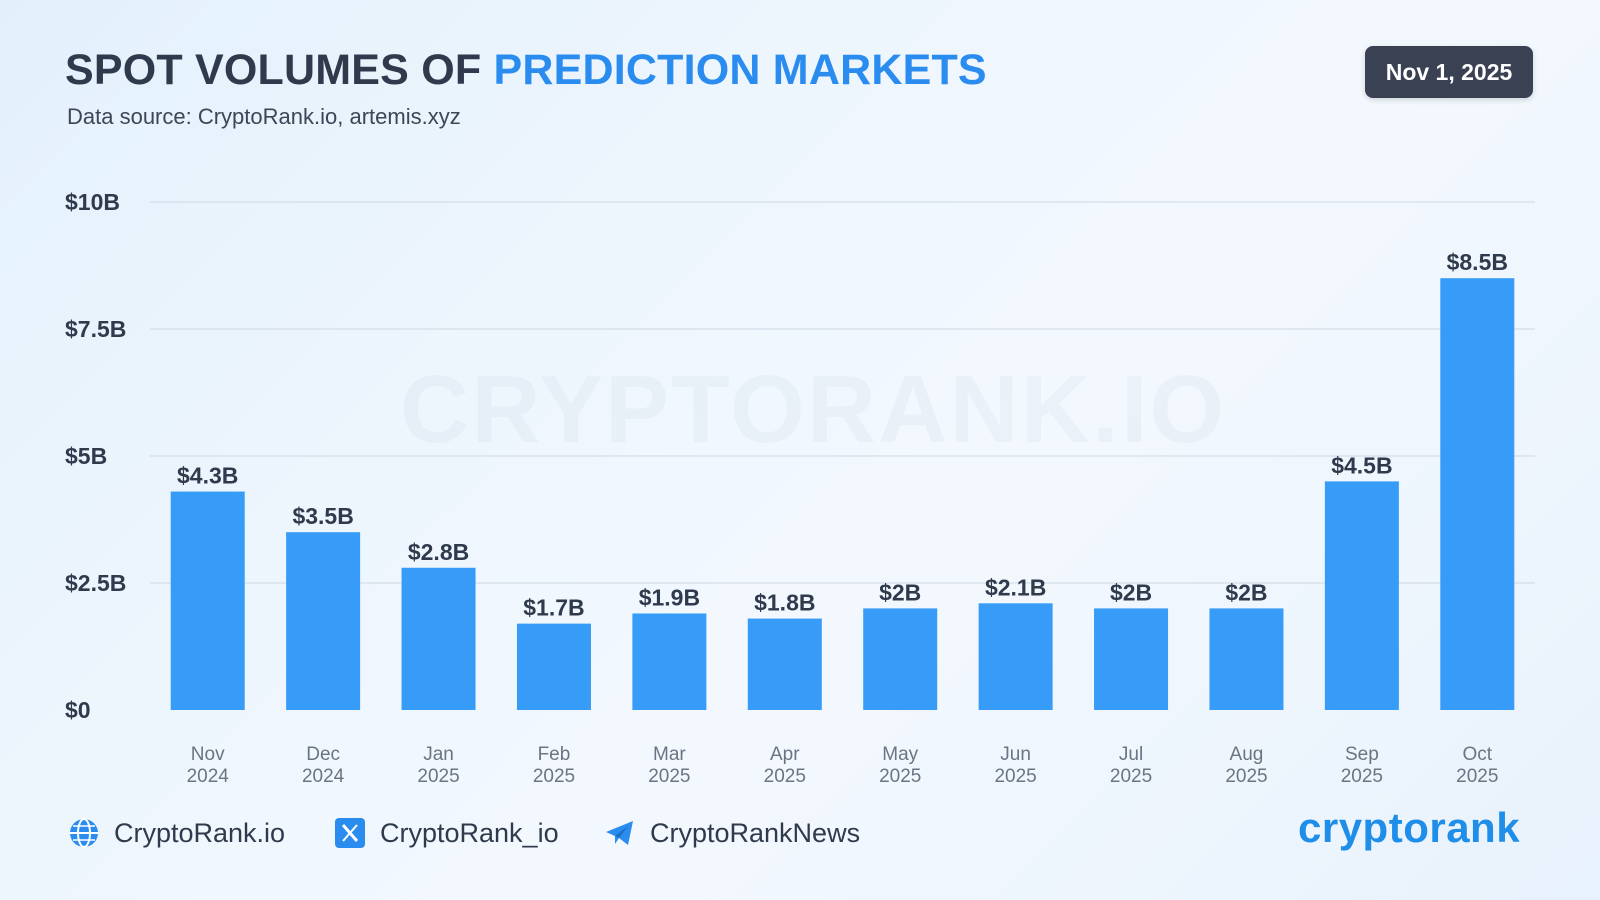  What do you see at coordinates (95, 329) in the screenshot?
I see `y-tick-label: $7.5B` at bounding box center [95, 329].